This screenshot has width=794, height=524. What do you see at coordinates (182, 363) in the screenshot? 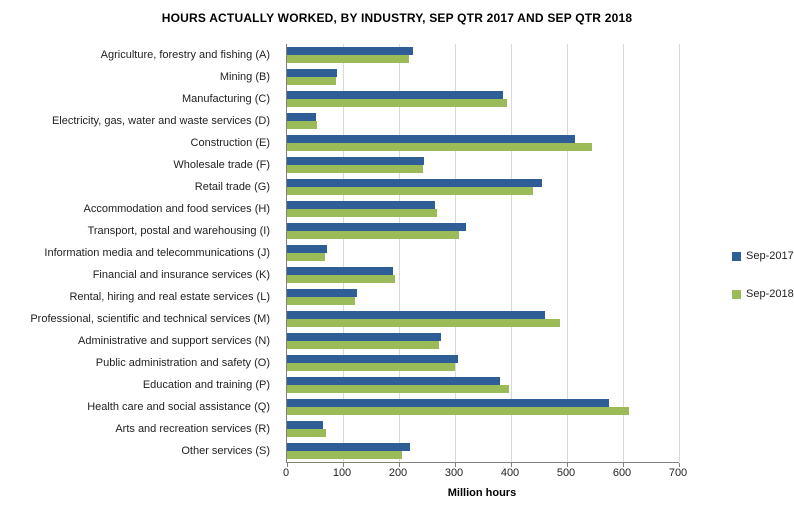
I see `category-label: Public administration and safety (O)` at bounding box center [182, 363].